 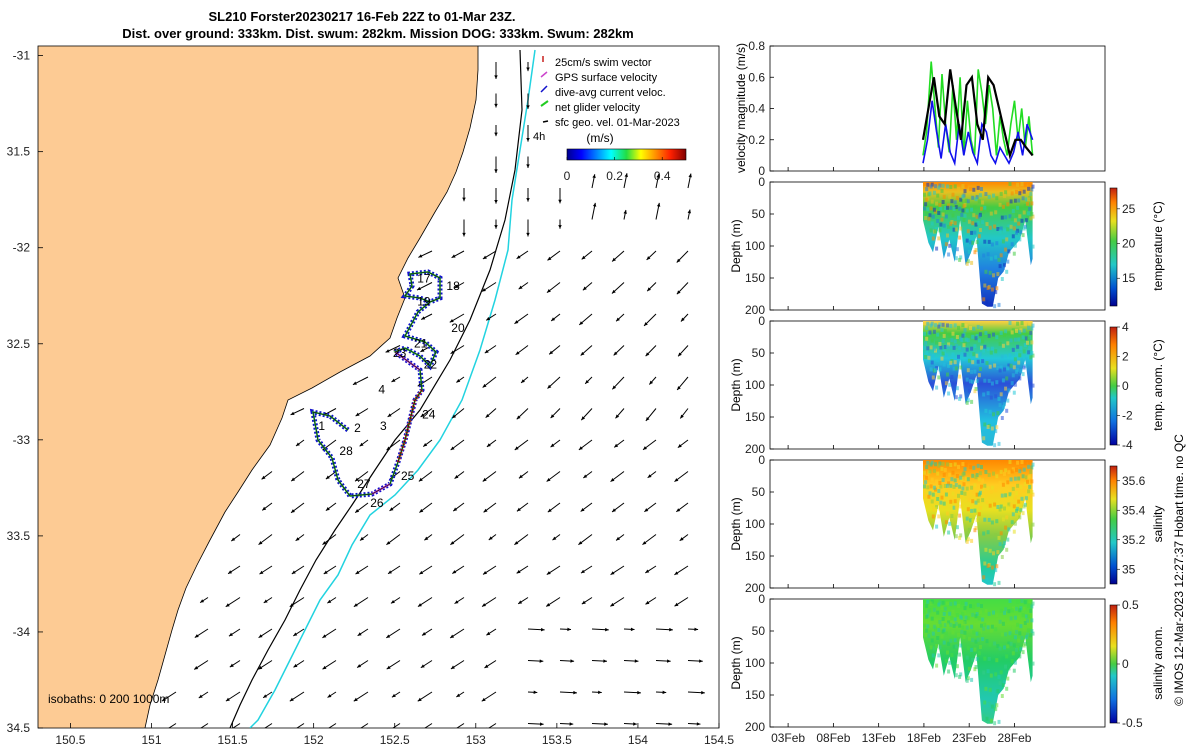 I want to click on section-y-tick-label: 0, so click(x=761, y=599).